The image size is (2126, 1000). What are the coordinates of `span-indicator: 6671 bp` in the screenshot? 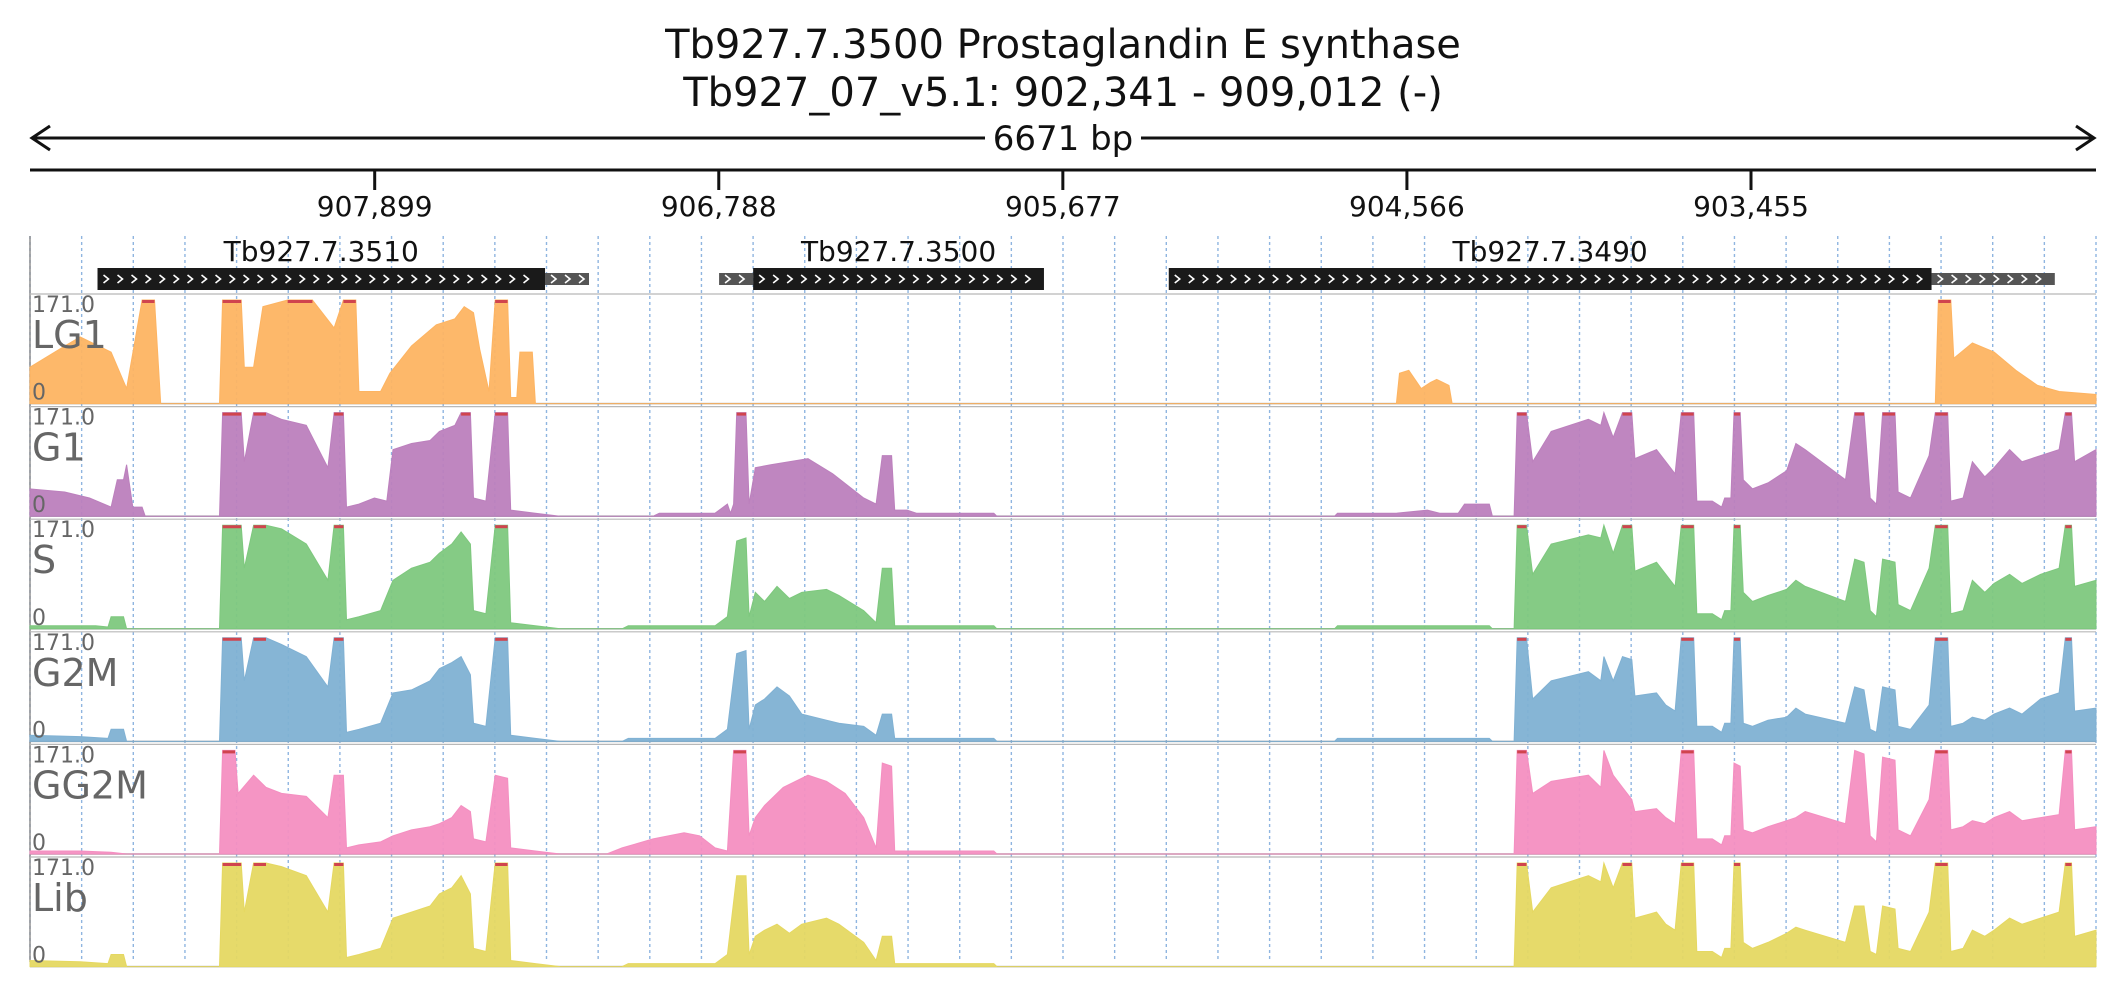 It's located at (1063, 139).